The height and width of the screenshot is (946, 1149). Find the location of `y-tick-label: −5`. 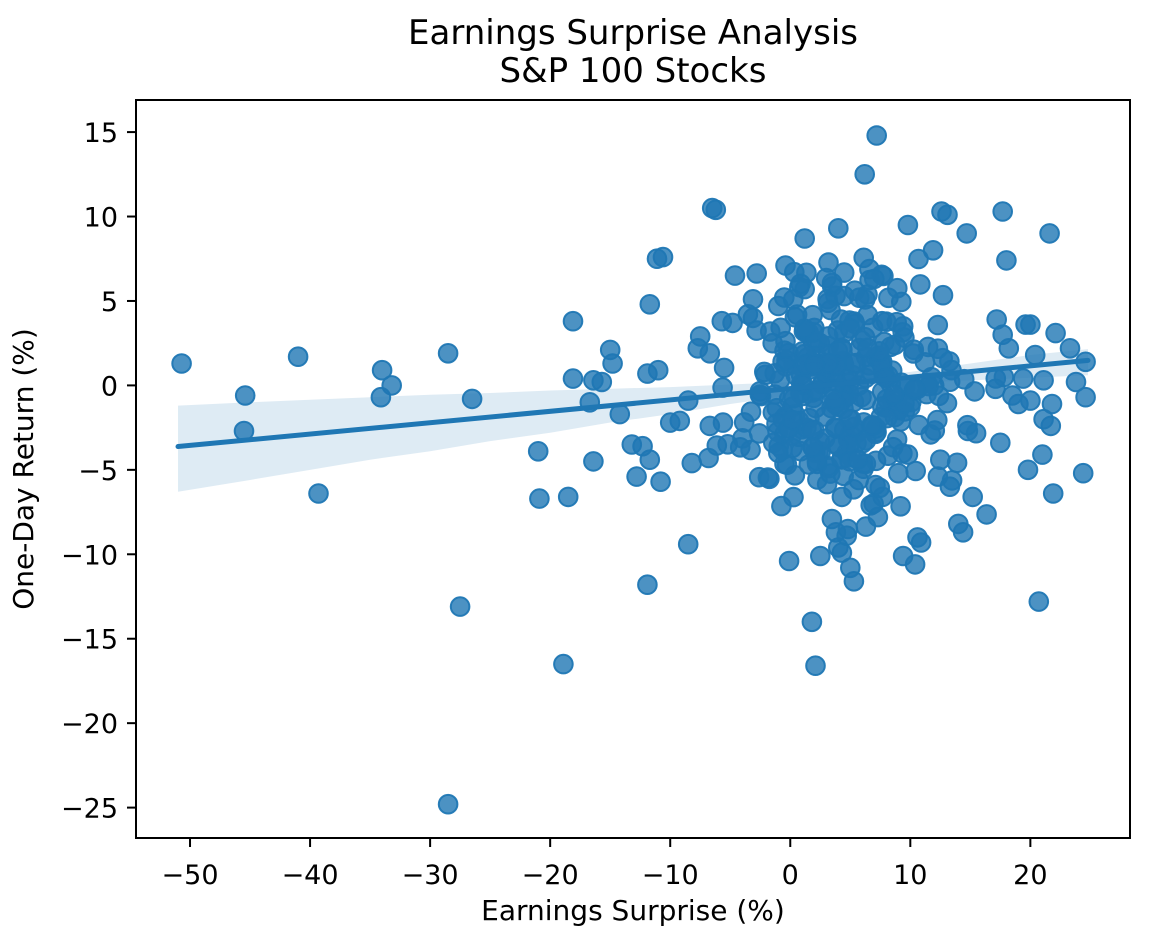

y-tick-label: −5 is located at coordinates (98, 471).